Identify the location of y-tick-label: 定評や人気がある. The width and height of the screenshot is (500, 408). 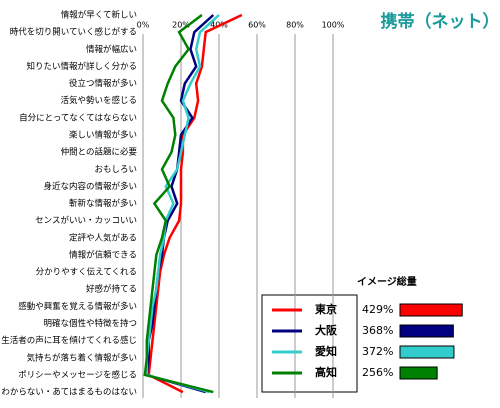
(103, 237).